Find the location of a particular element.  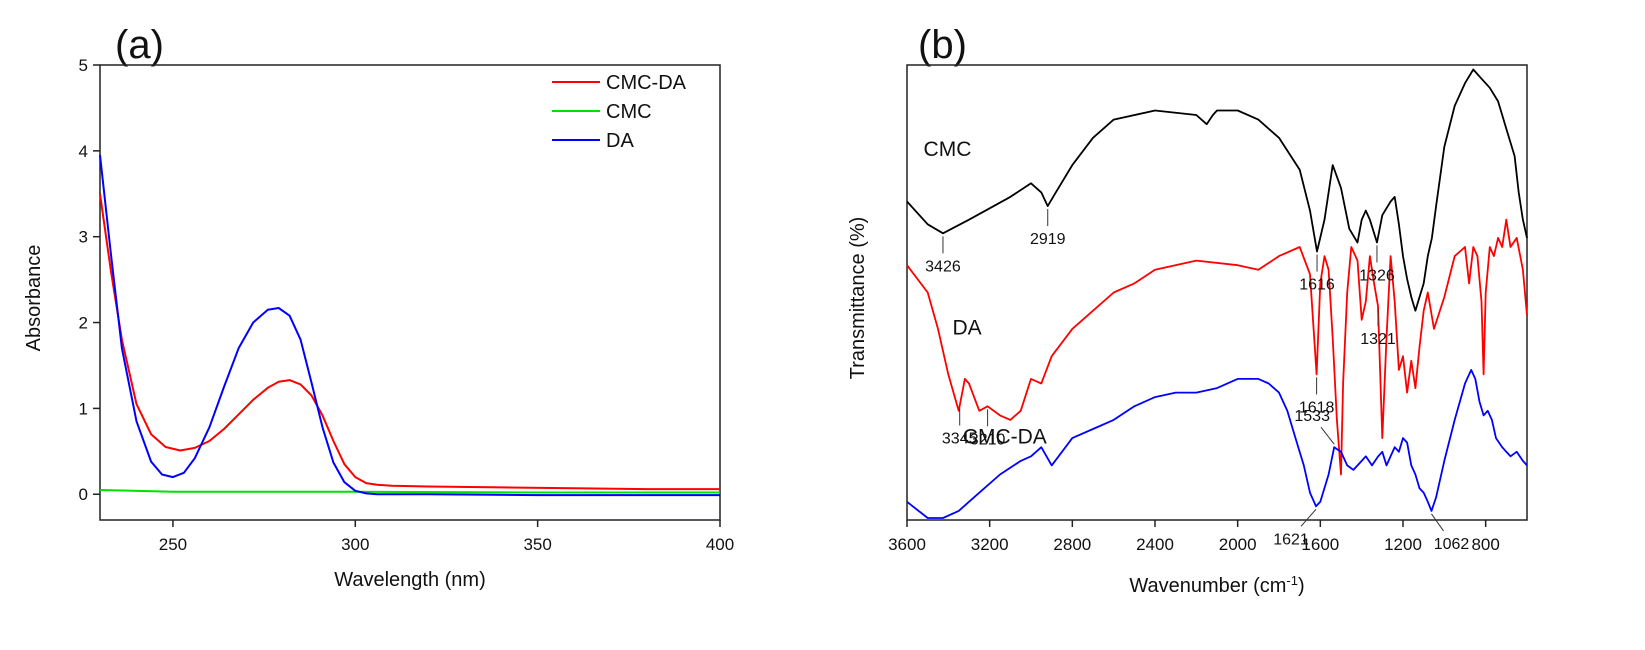

series-label-cmc-da: CMC-DA is located at coordinates (1005, 437).